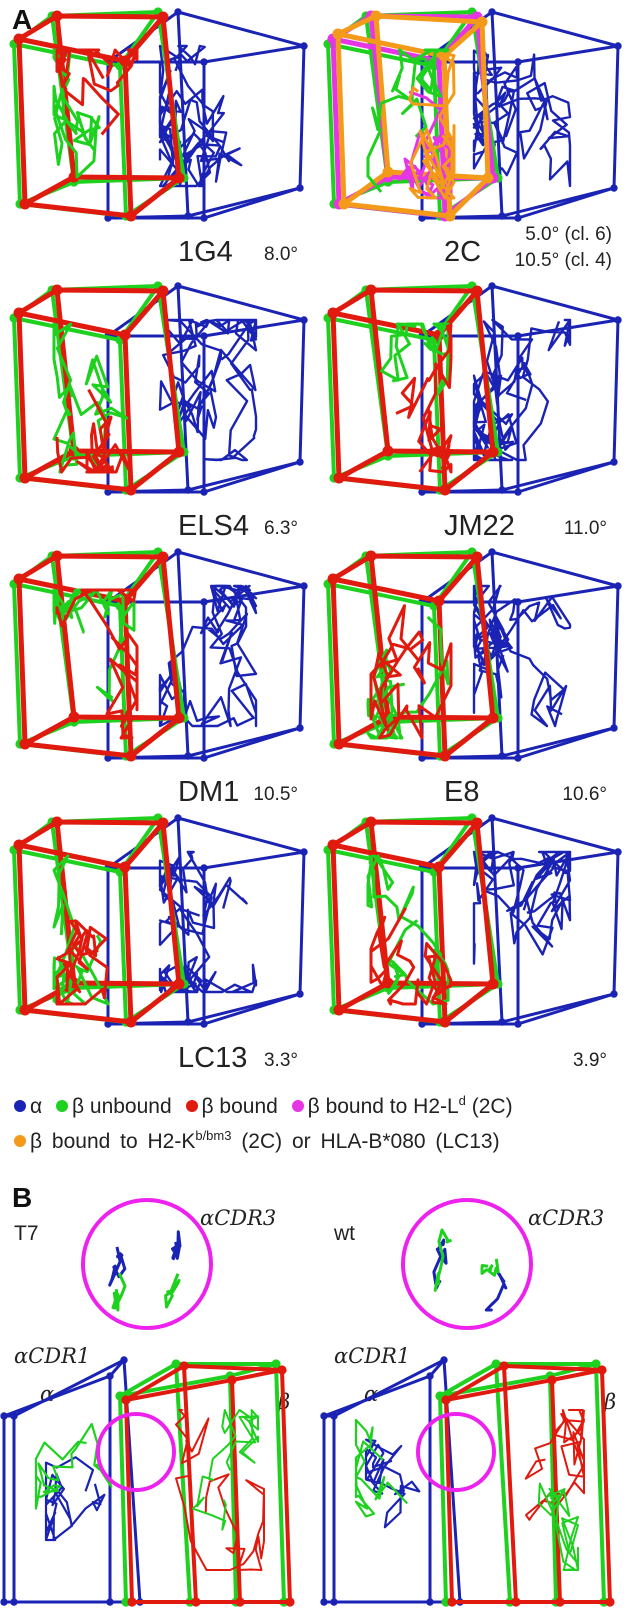 The width and height of the screenshot is (638, 1610). I want to click on beta-h2ld-dot, so click(297, 1105).